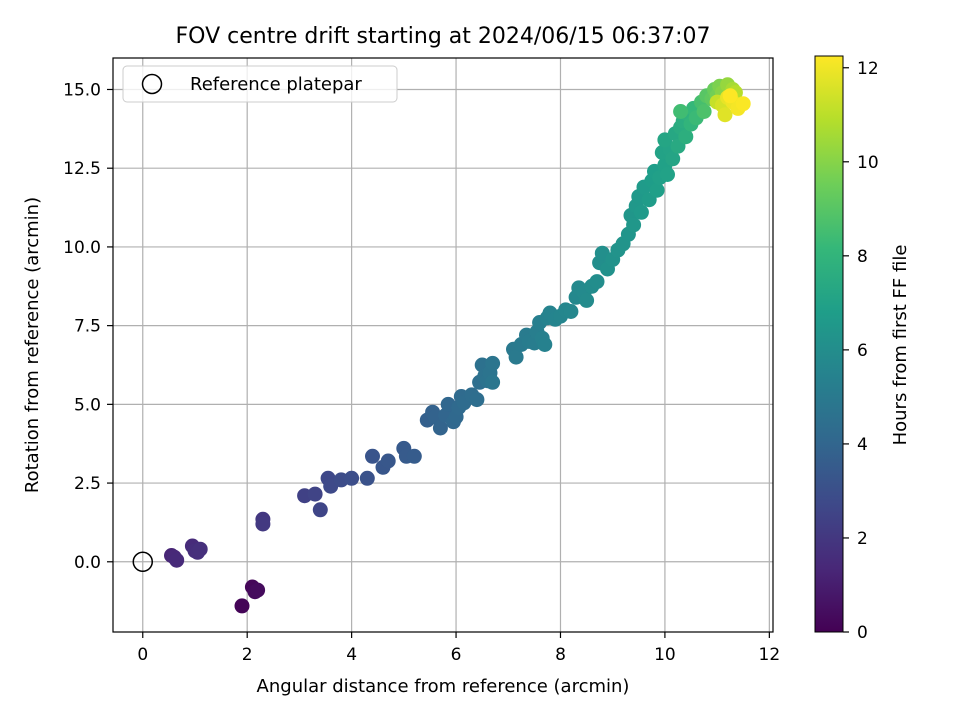  What do you see at coordinates (665, 655) in the screenshot?
I see `x-tick-label: 10` at bounding box center [665, 655].